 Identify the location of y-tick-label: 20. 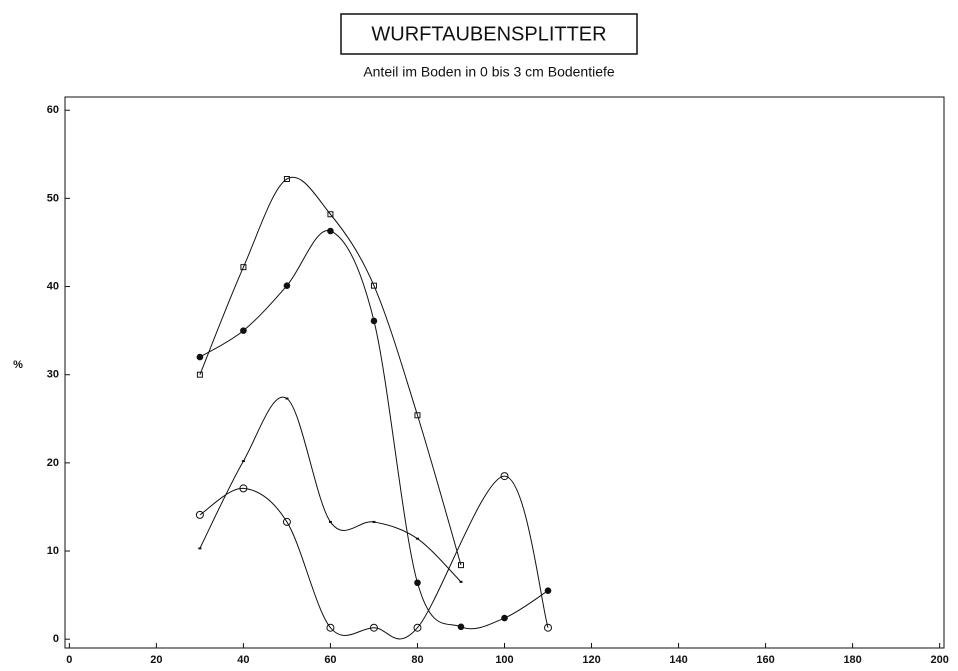
(53, 463).